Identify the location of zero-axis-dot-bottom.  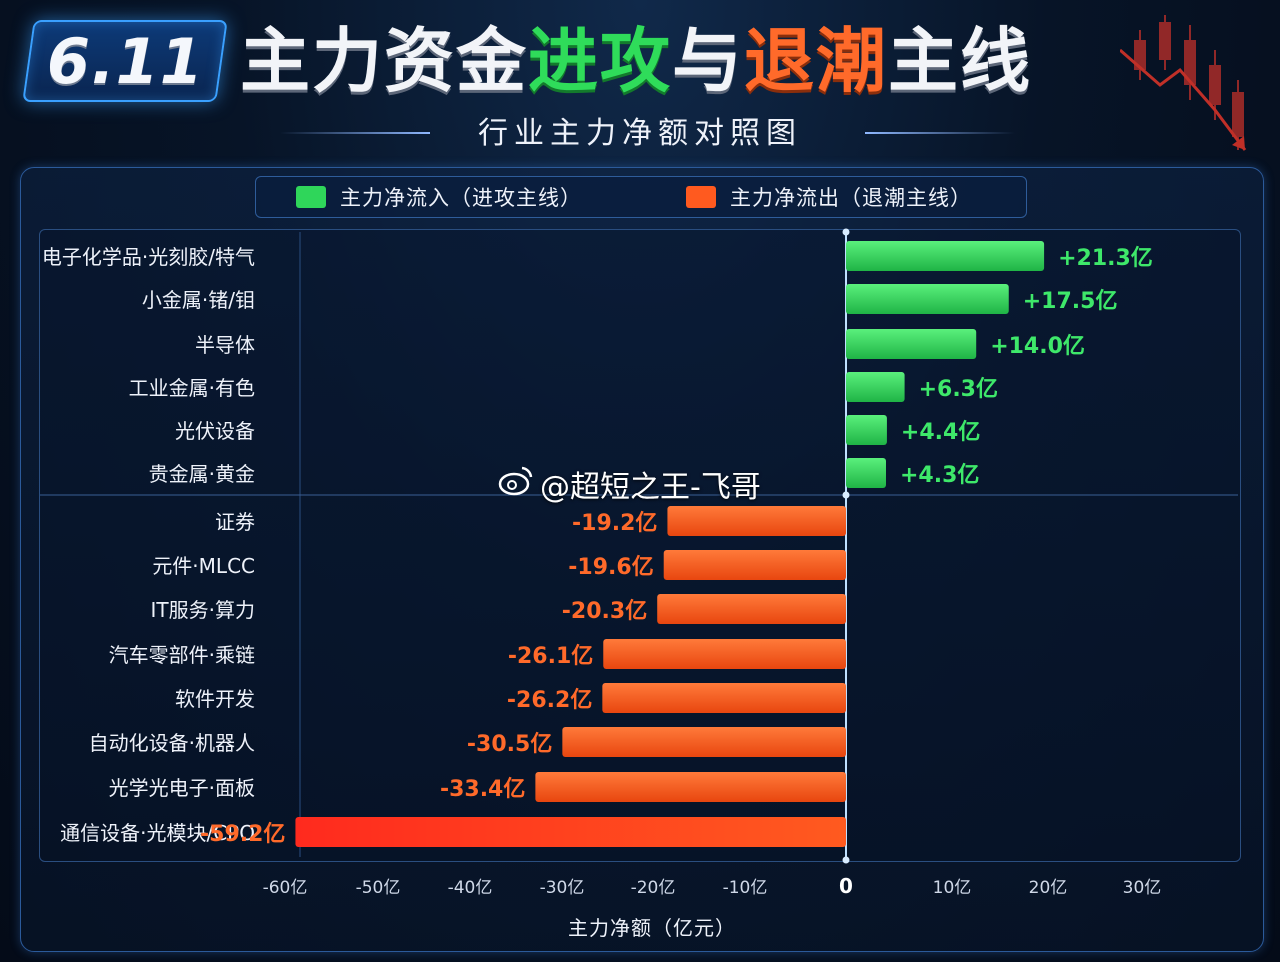
(846, 860).